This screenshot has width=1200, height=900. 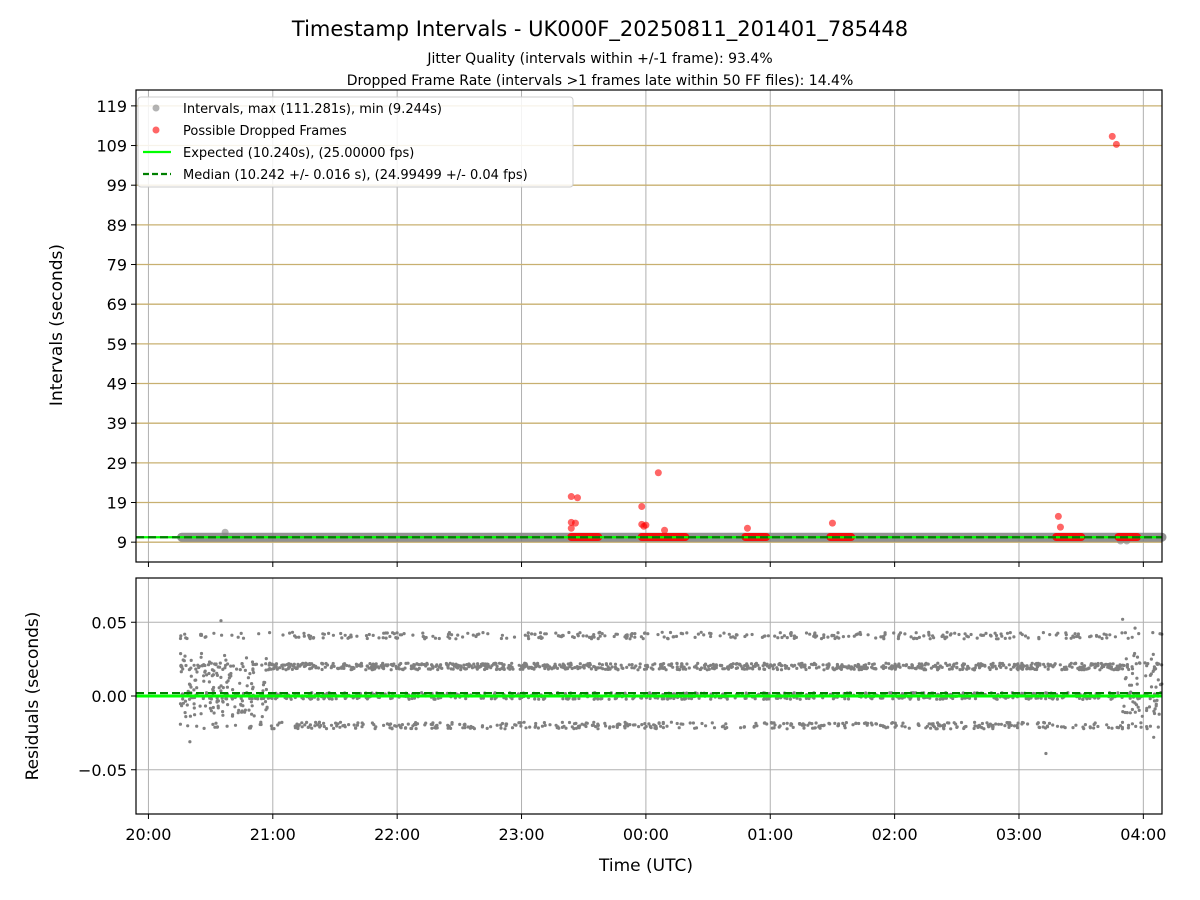 What do you see at coordinates (577, 498) in the screenshot?
I see `dropped-frame-point` at bounding box center [577, 498].